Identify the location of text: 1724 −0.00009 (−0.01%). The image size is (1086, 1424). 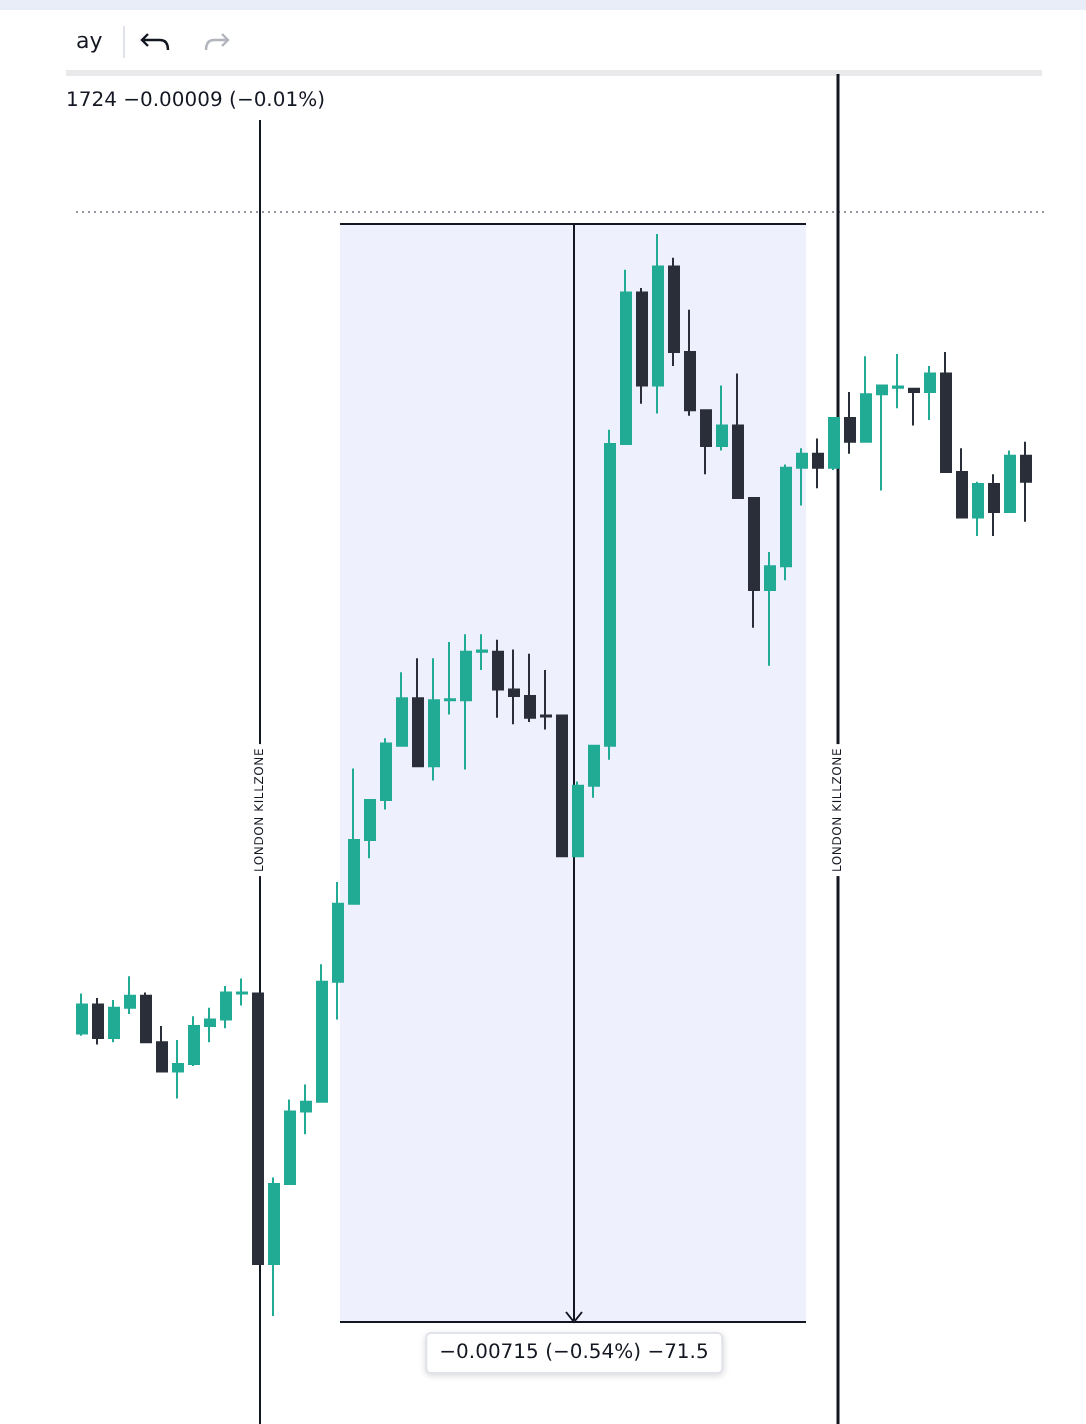
(195, 101).